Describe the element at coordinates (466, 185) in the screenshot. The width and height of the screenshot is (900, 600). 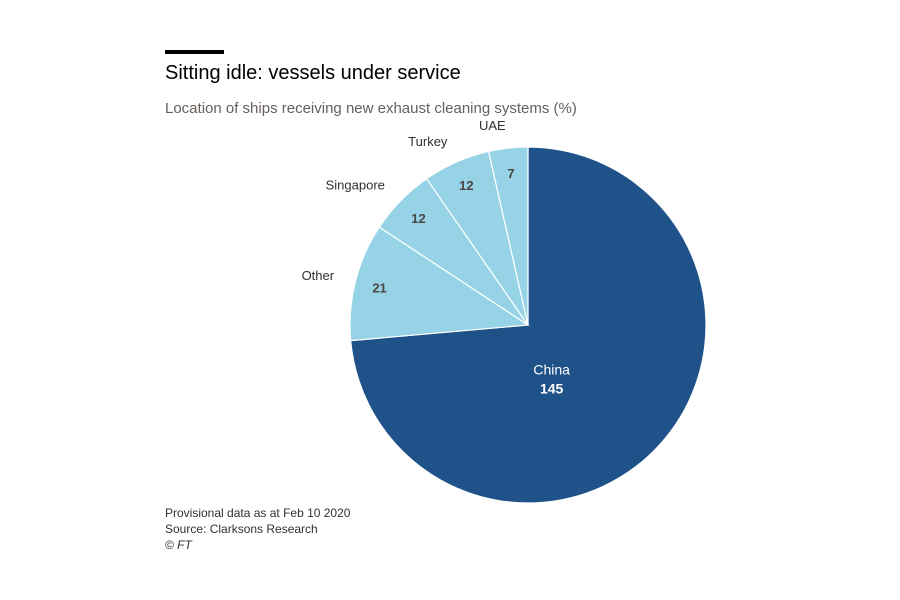
I see `slice-value-turkey: 12` at that location.